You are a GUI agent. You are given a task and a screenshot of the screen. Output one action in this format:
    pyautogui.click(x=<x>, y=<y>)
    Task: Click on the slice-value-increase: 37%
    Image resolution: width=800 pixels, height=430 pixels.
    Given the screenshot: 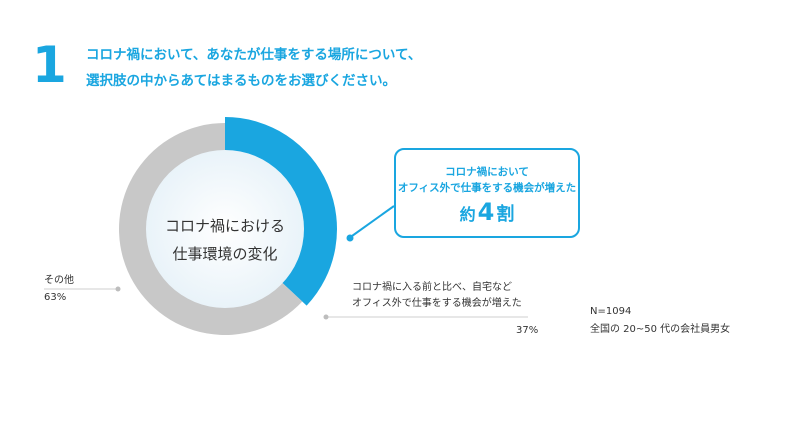 What is the action you would take?
    pyautogui.click(x=527, y=330)
    